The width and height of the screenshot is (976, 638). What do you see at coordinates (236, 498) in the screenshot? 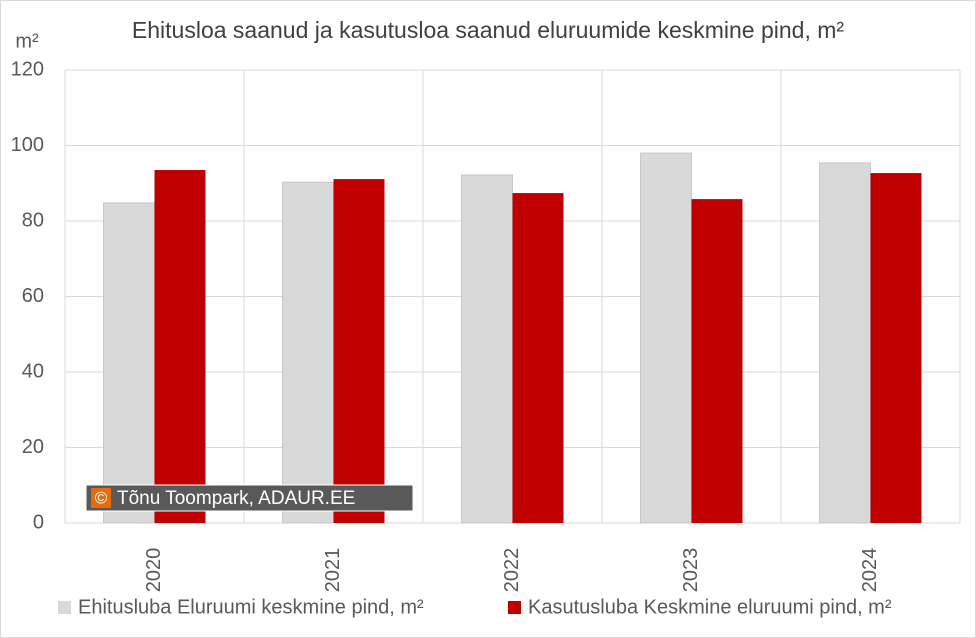
I see `watermark-text: Tõnu Toompark, ADAUR.EE` at bounding box center [236, 498].